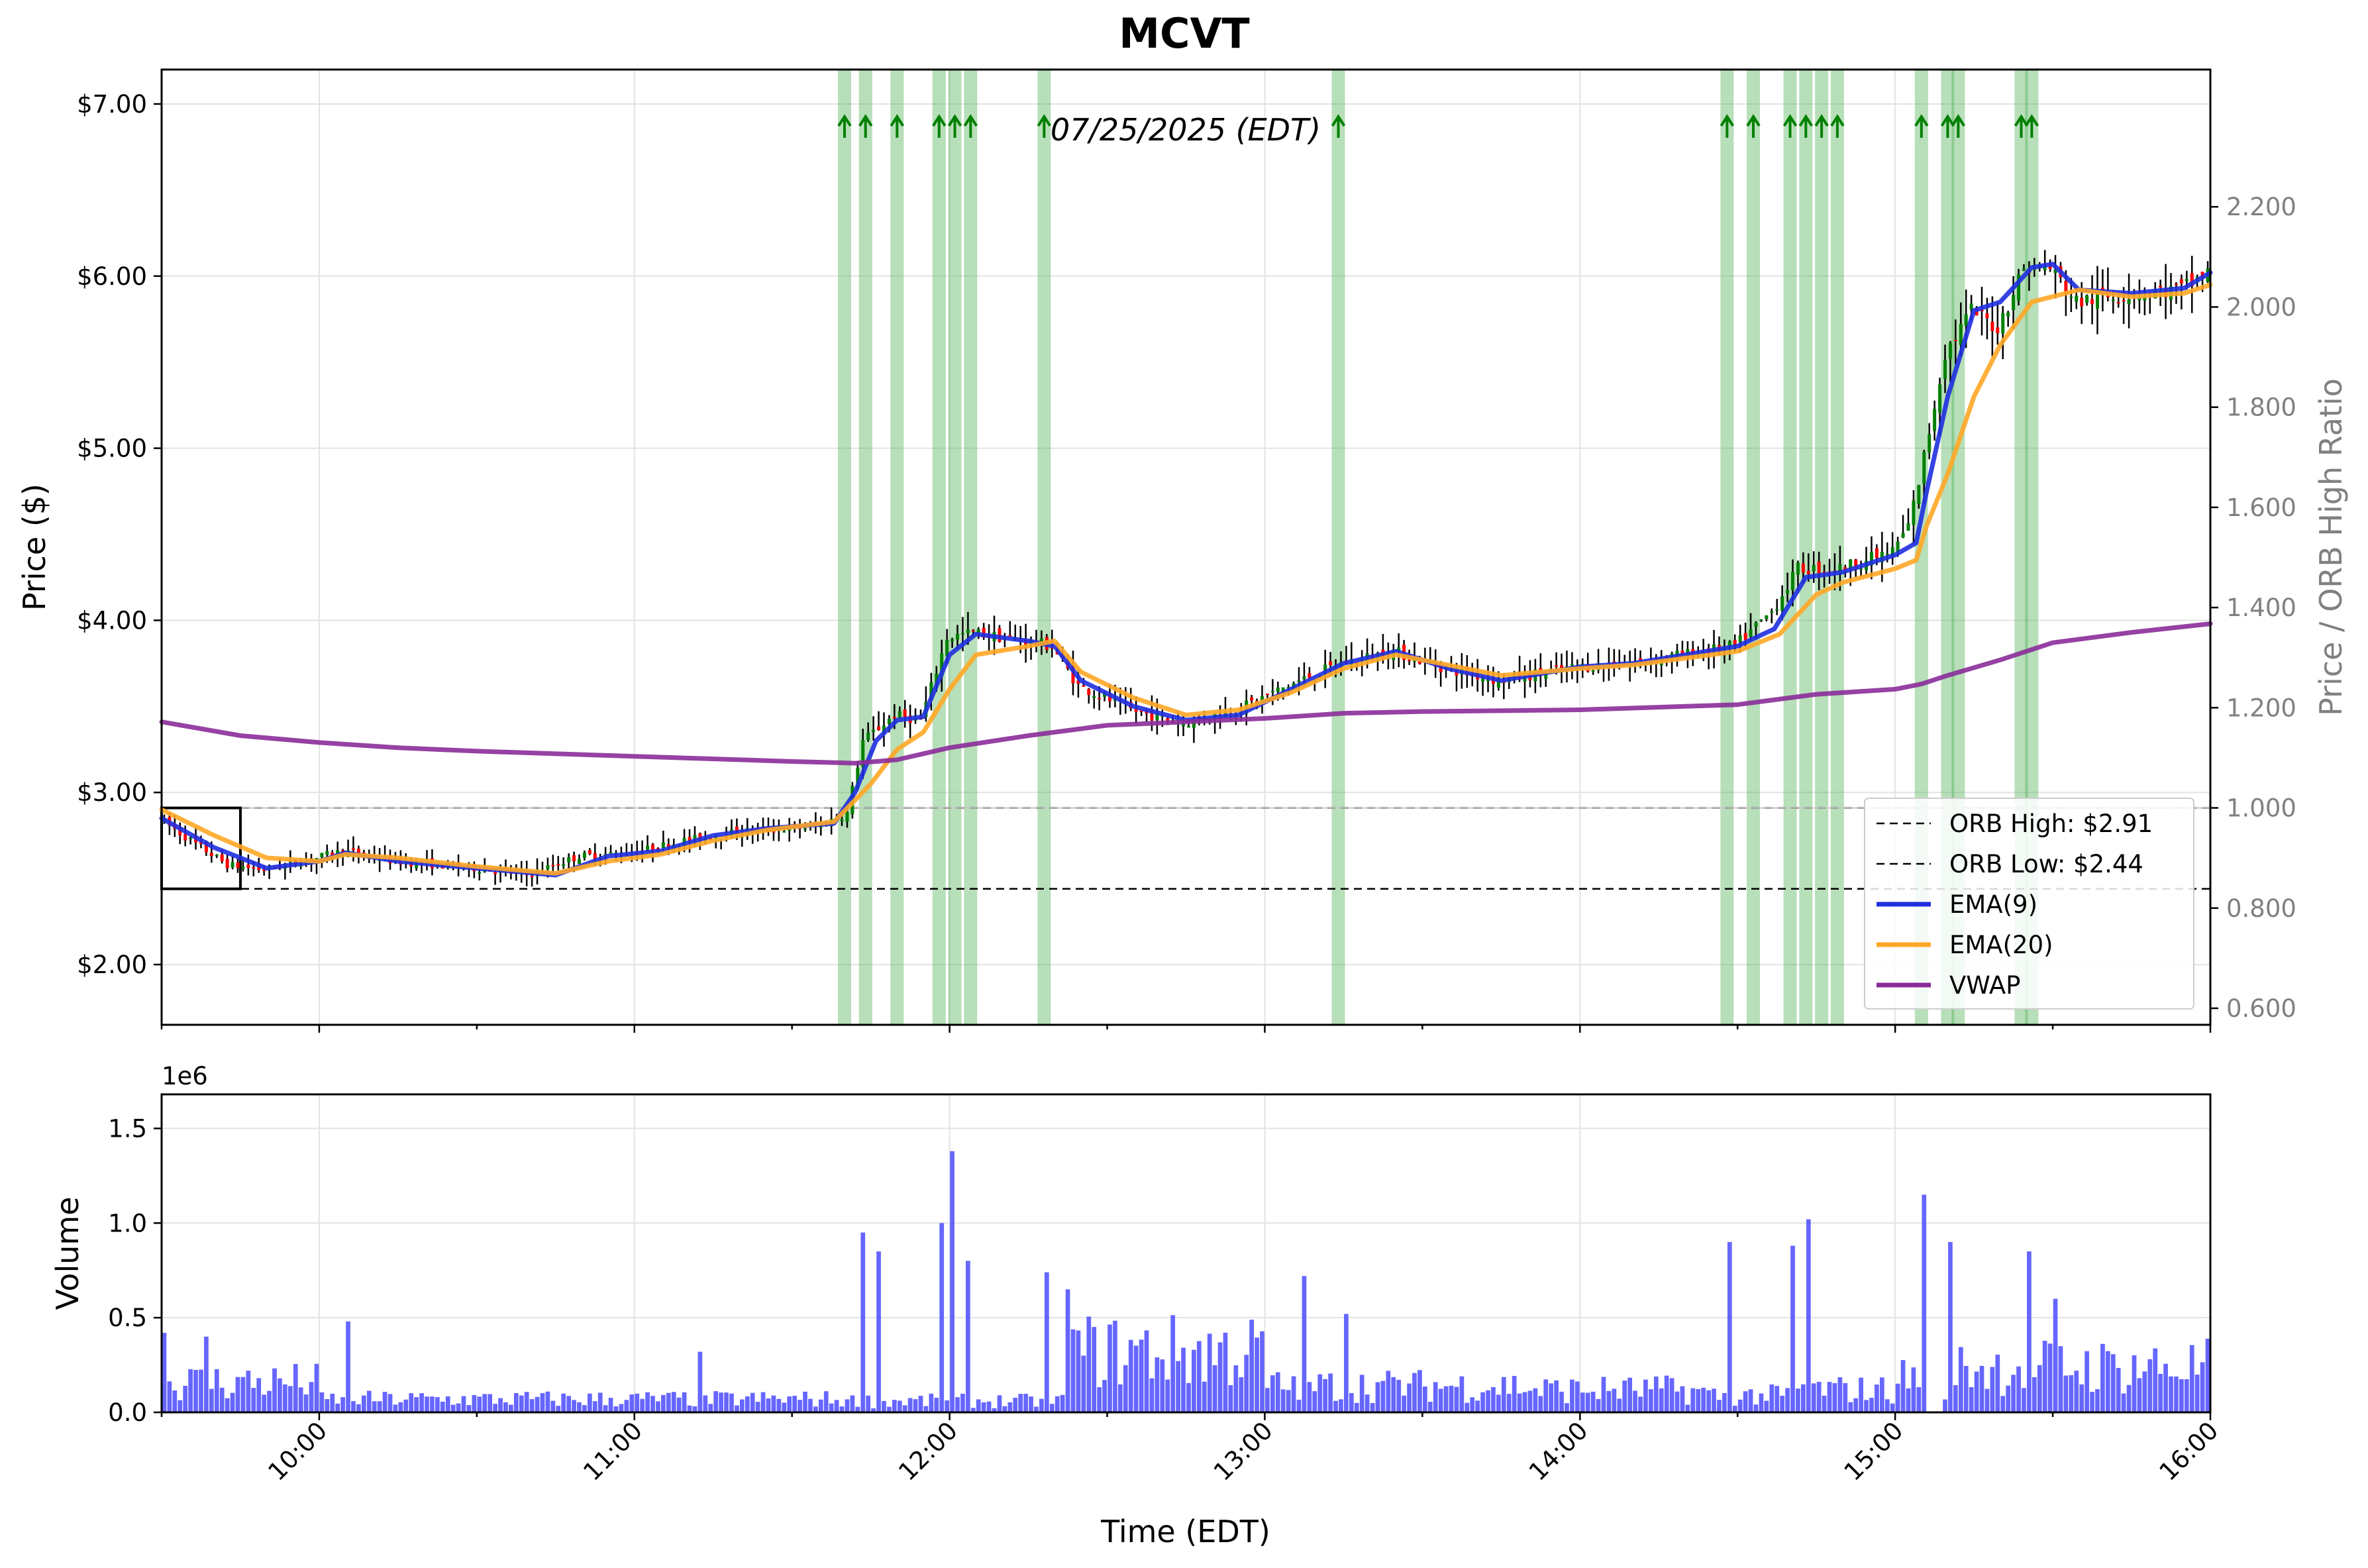 This screenshot has width=2368, height=1568. What do you see at coordinates (1186, 1029) in the screenshot?
I see `price-x-ticks` at bounding box center [1186, 1029].